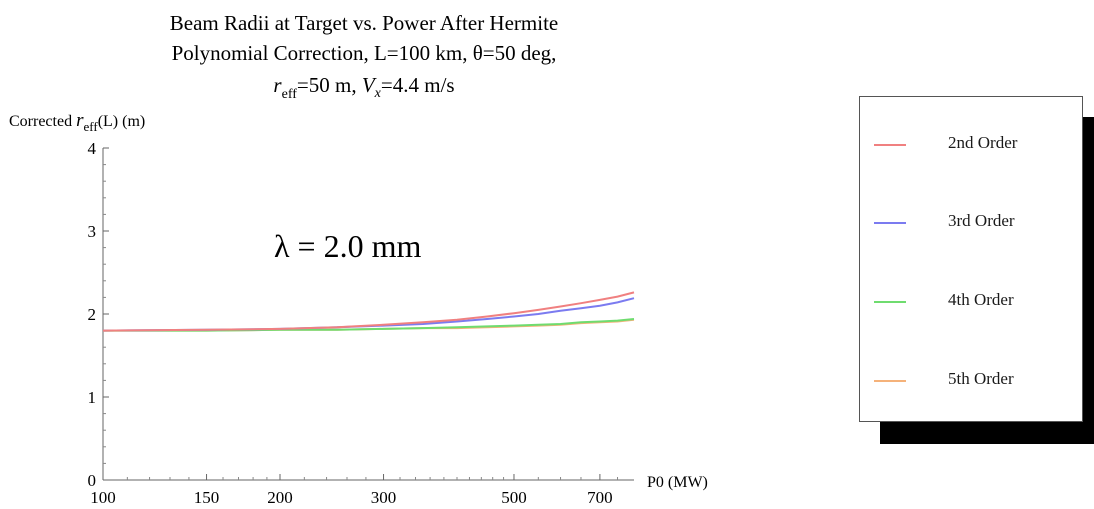  I want to click on y-tick-label: 3, so click(92, 231).